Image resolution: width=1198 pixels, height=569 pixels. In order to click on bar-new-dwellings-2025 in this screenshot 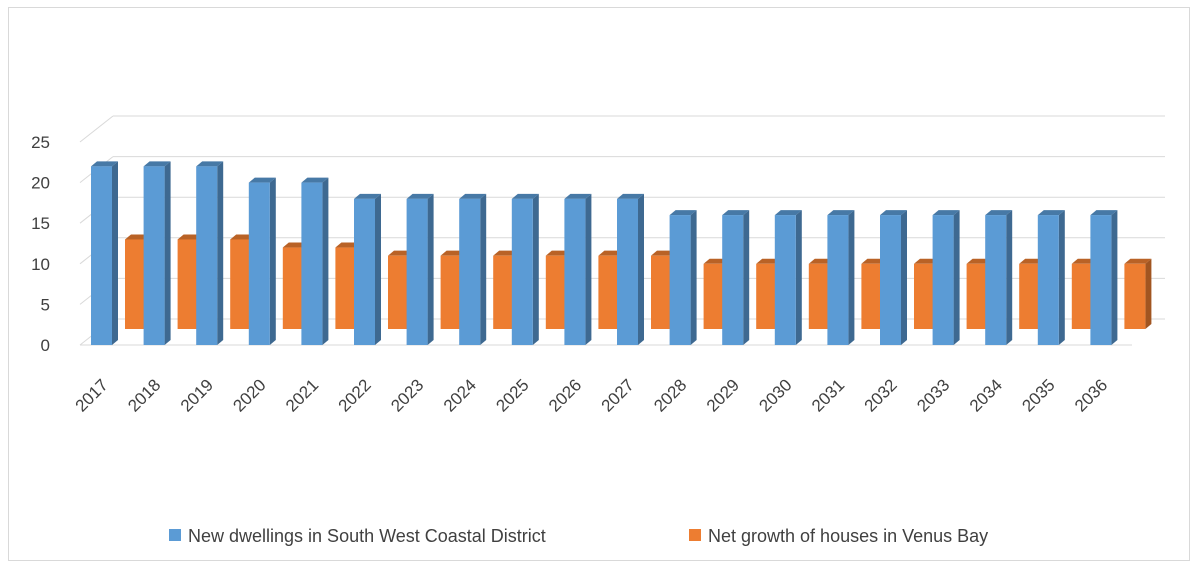, I will do `click(525, 269)`.